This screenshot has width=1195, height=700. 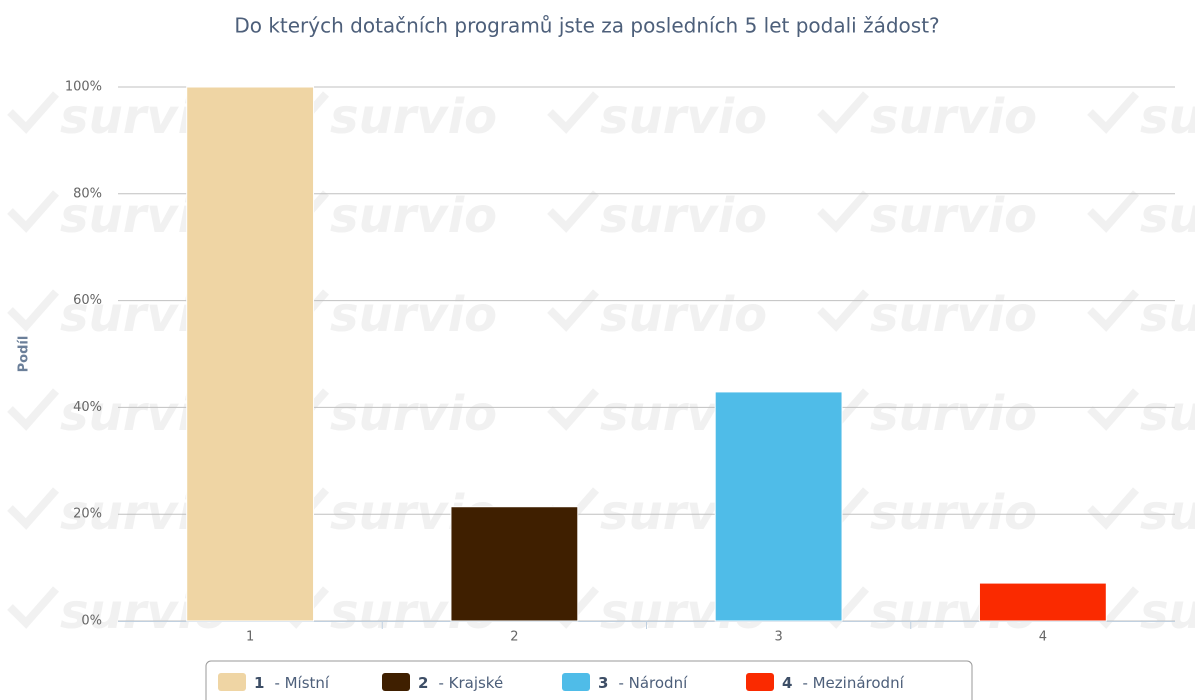 I want to click on legend-number: 4, so click(x=787, y=683).